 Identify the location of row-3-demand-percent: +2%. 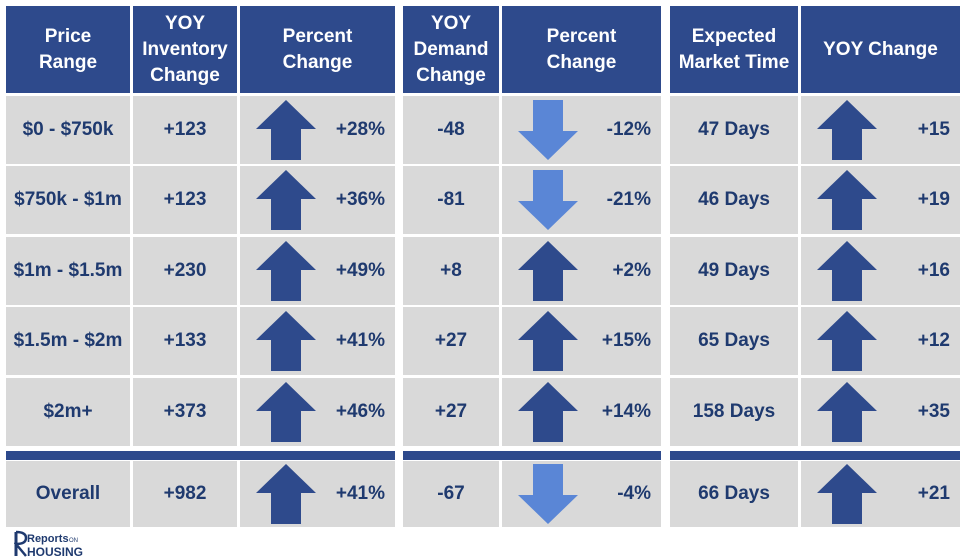
(631, 270).